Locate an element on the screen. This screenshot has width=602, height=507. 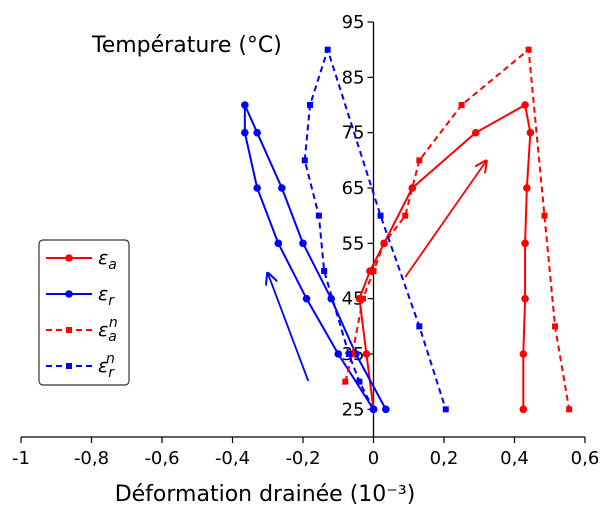
legend-entry: εr is located at coordinates (80, 296).